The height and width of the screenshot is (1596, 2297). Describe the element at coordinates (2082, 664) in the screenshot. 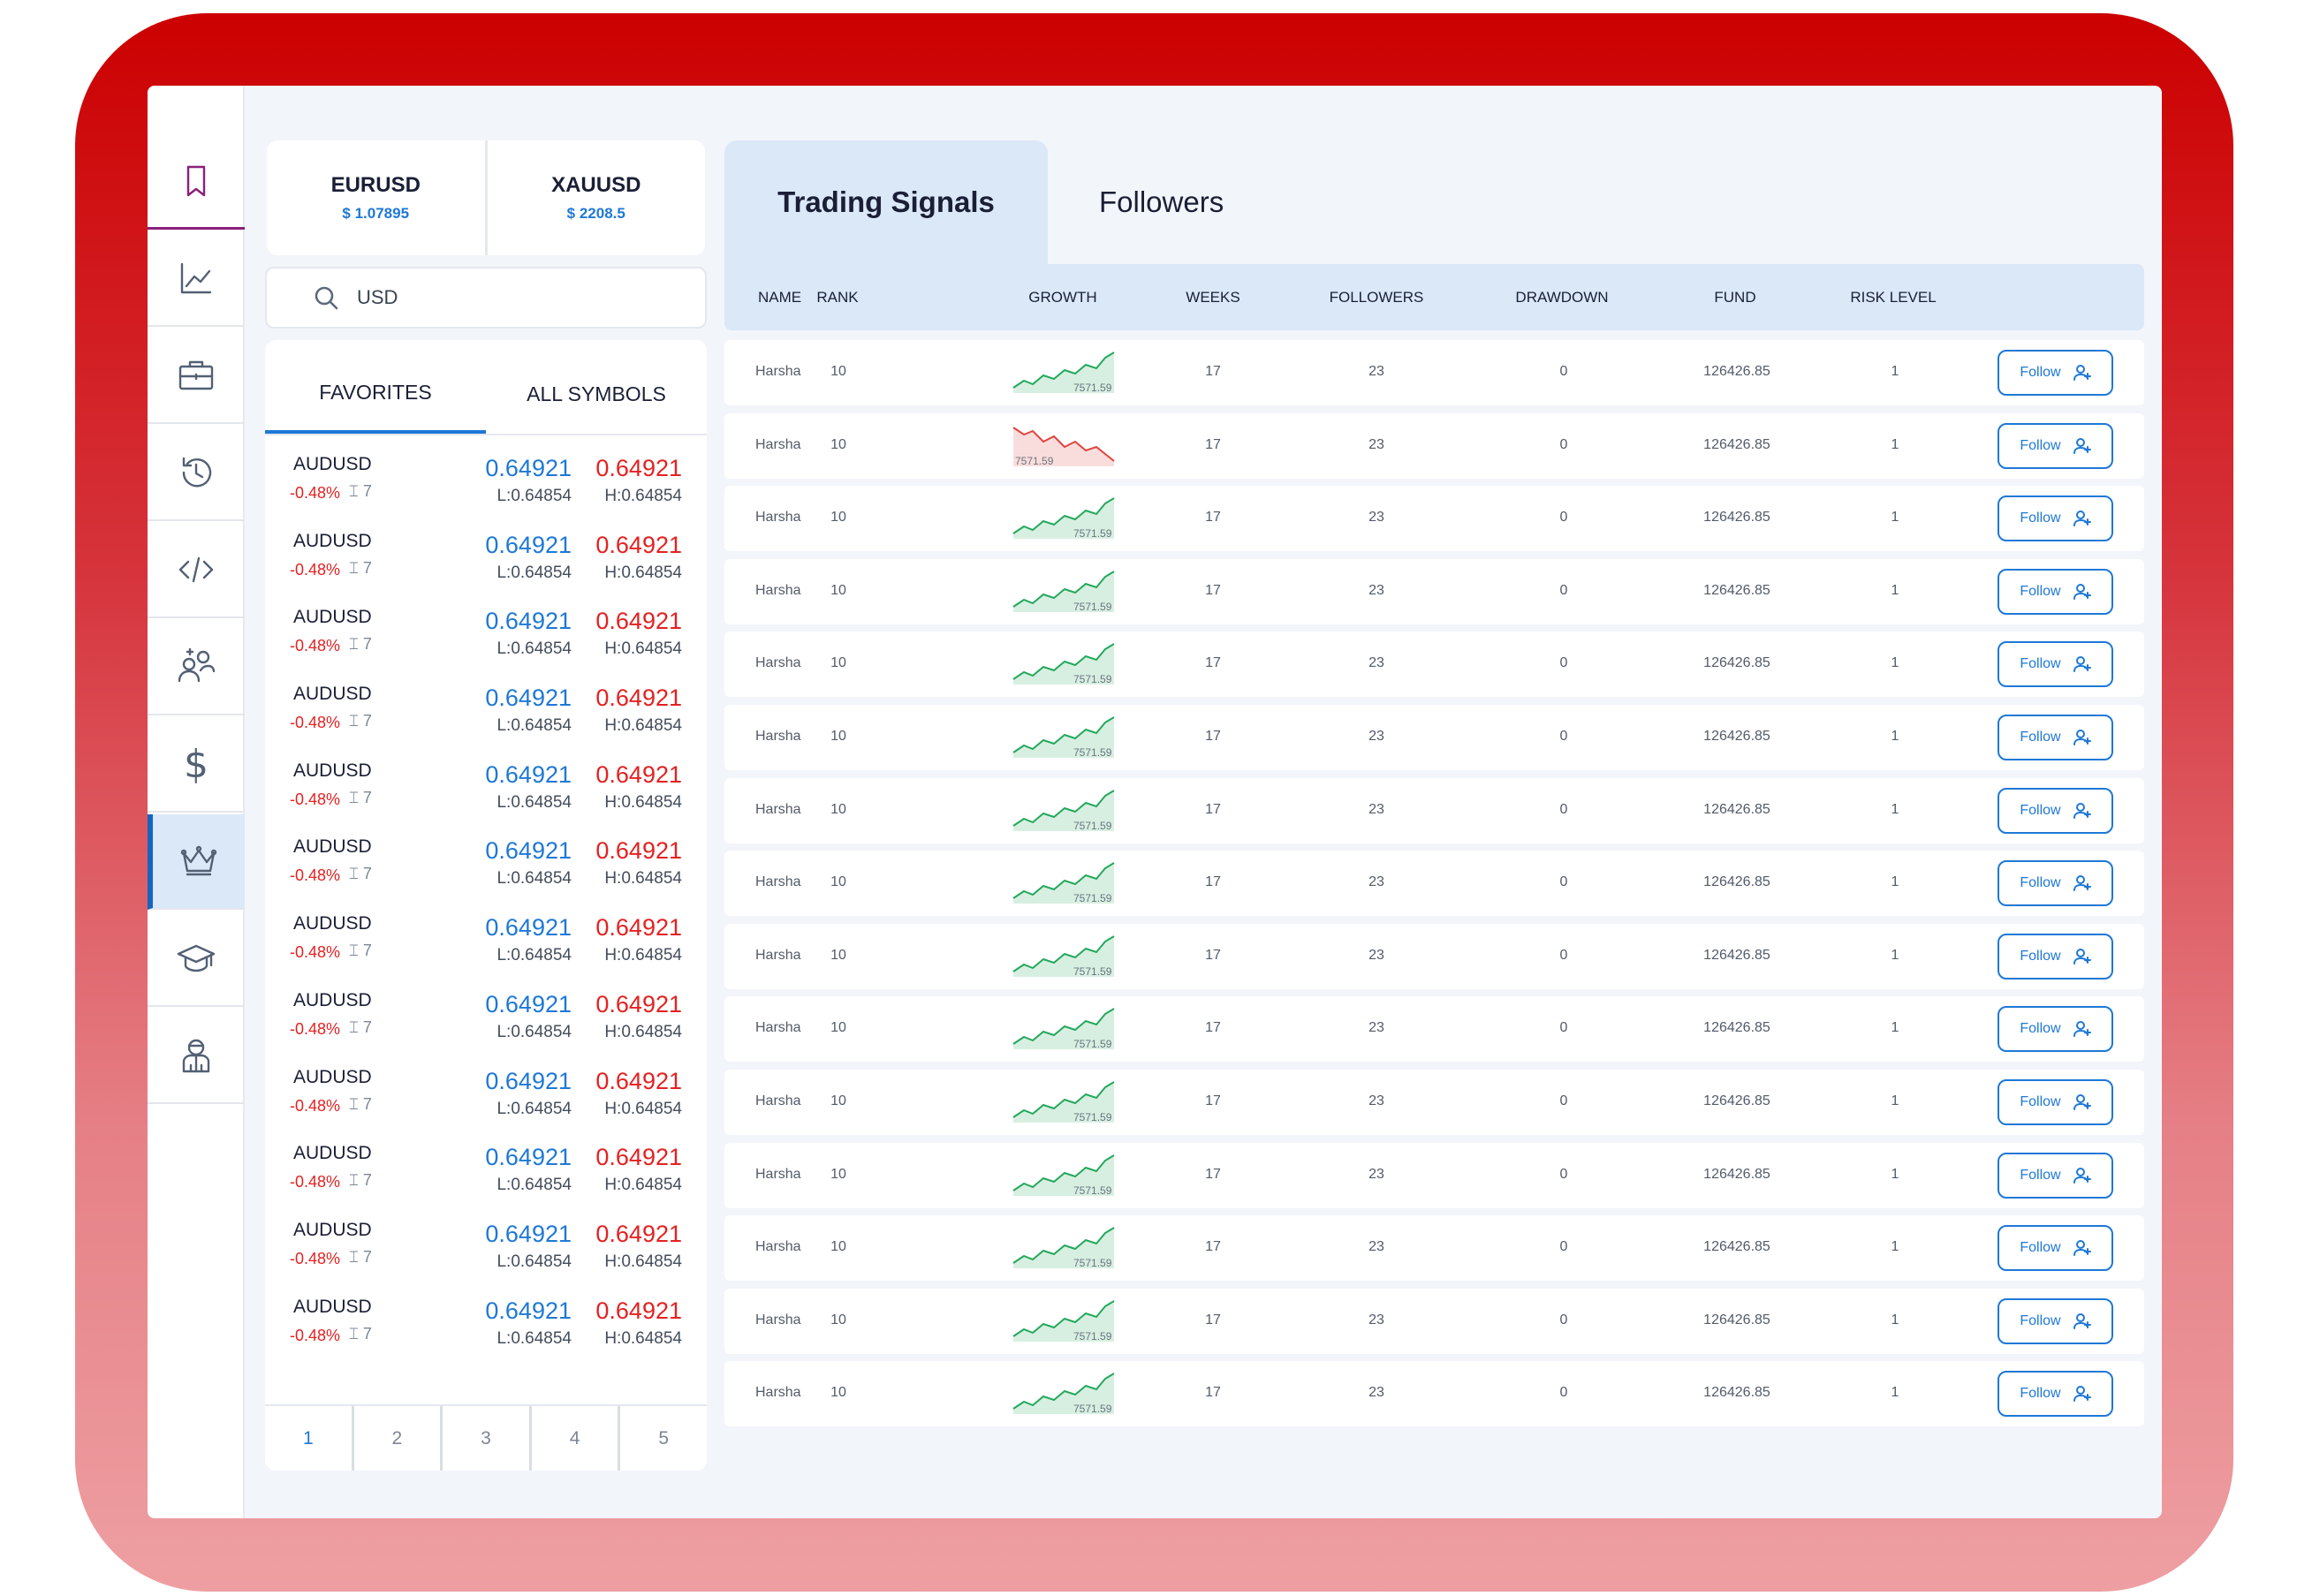

I see `user-add-icon` at that location.